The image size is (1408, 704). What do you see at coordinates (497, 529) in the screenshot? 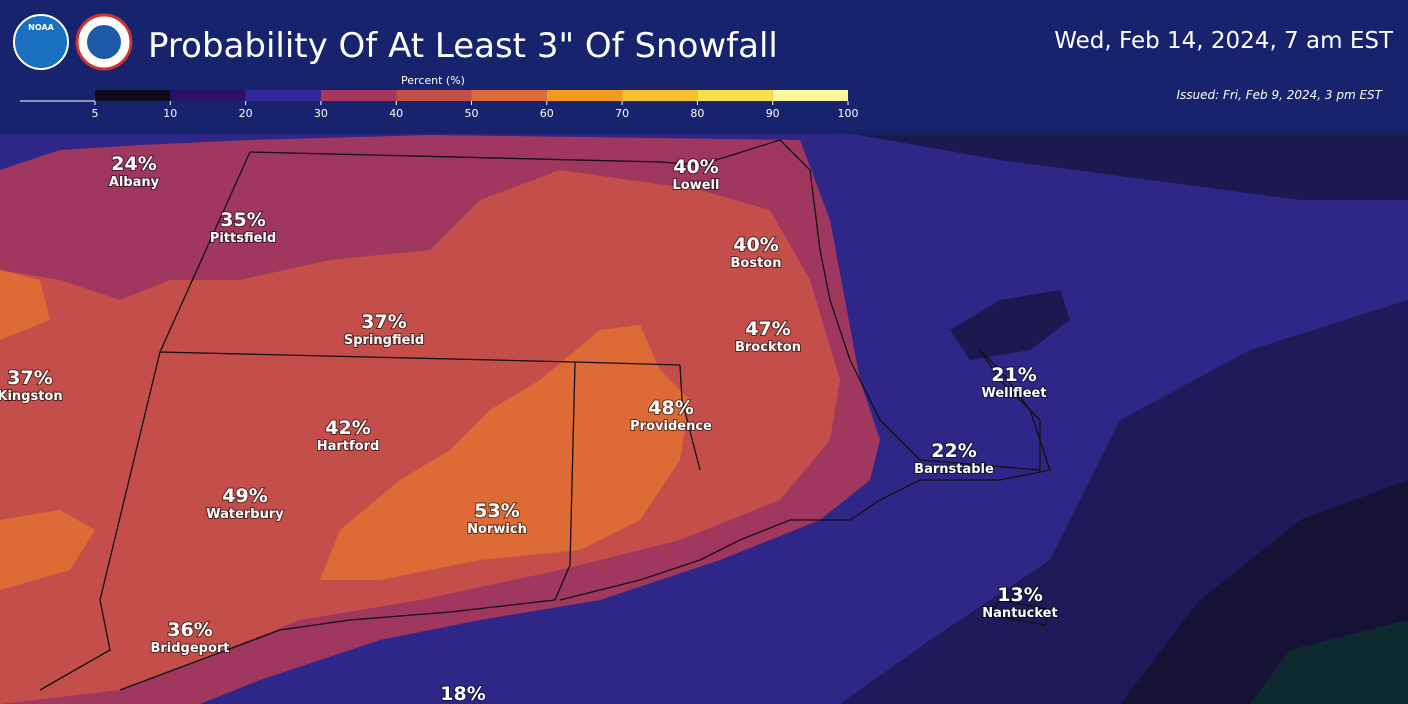
I see `city-name: Norwich` at bounding box center [497, 529].